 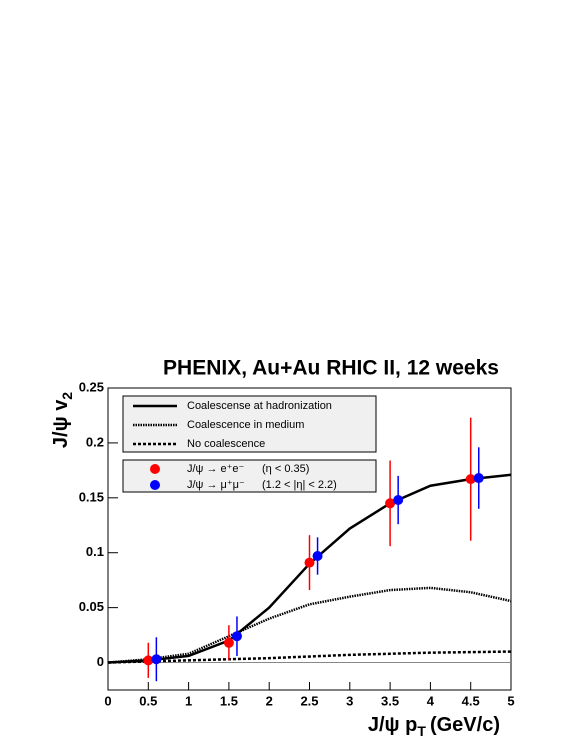 I want to click on x-tick-label: 5, so click(x=510, y=700).